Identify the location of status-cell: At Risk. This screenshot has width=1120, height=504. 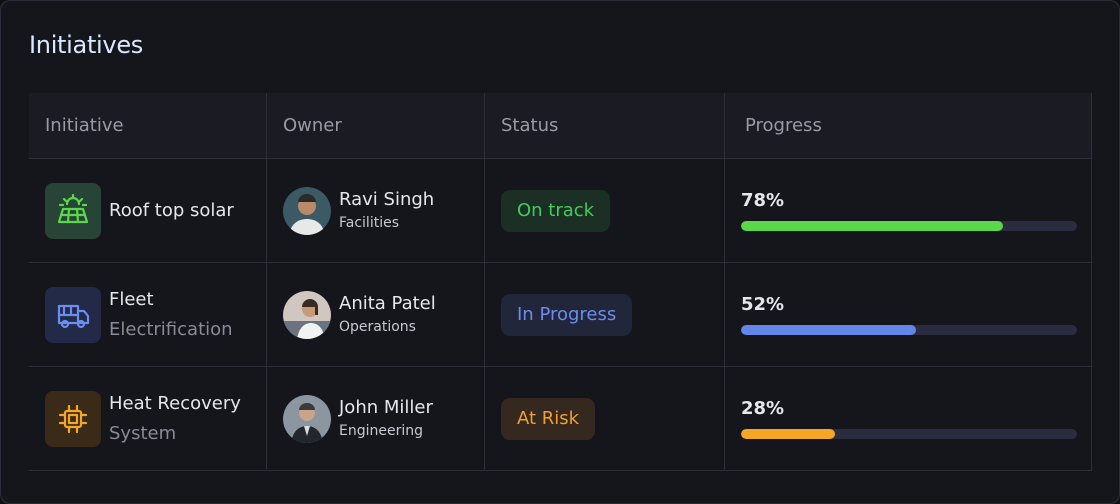
(604, 419).